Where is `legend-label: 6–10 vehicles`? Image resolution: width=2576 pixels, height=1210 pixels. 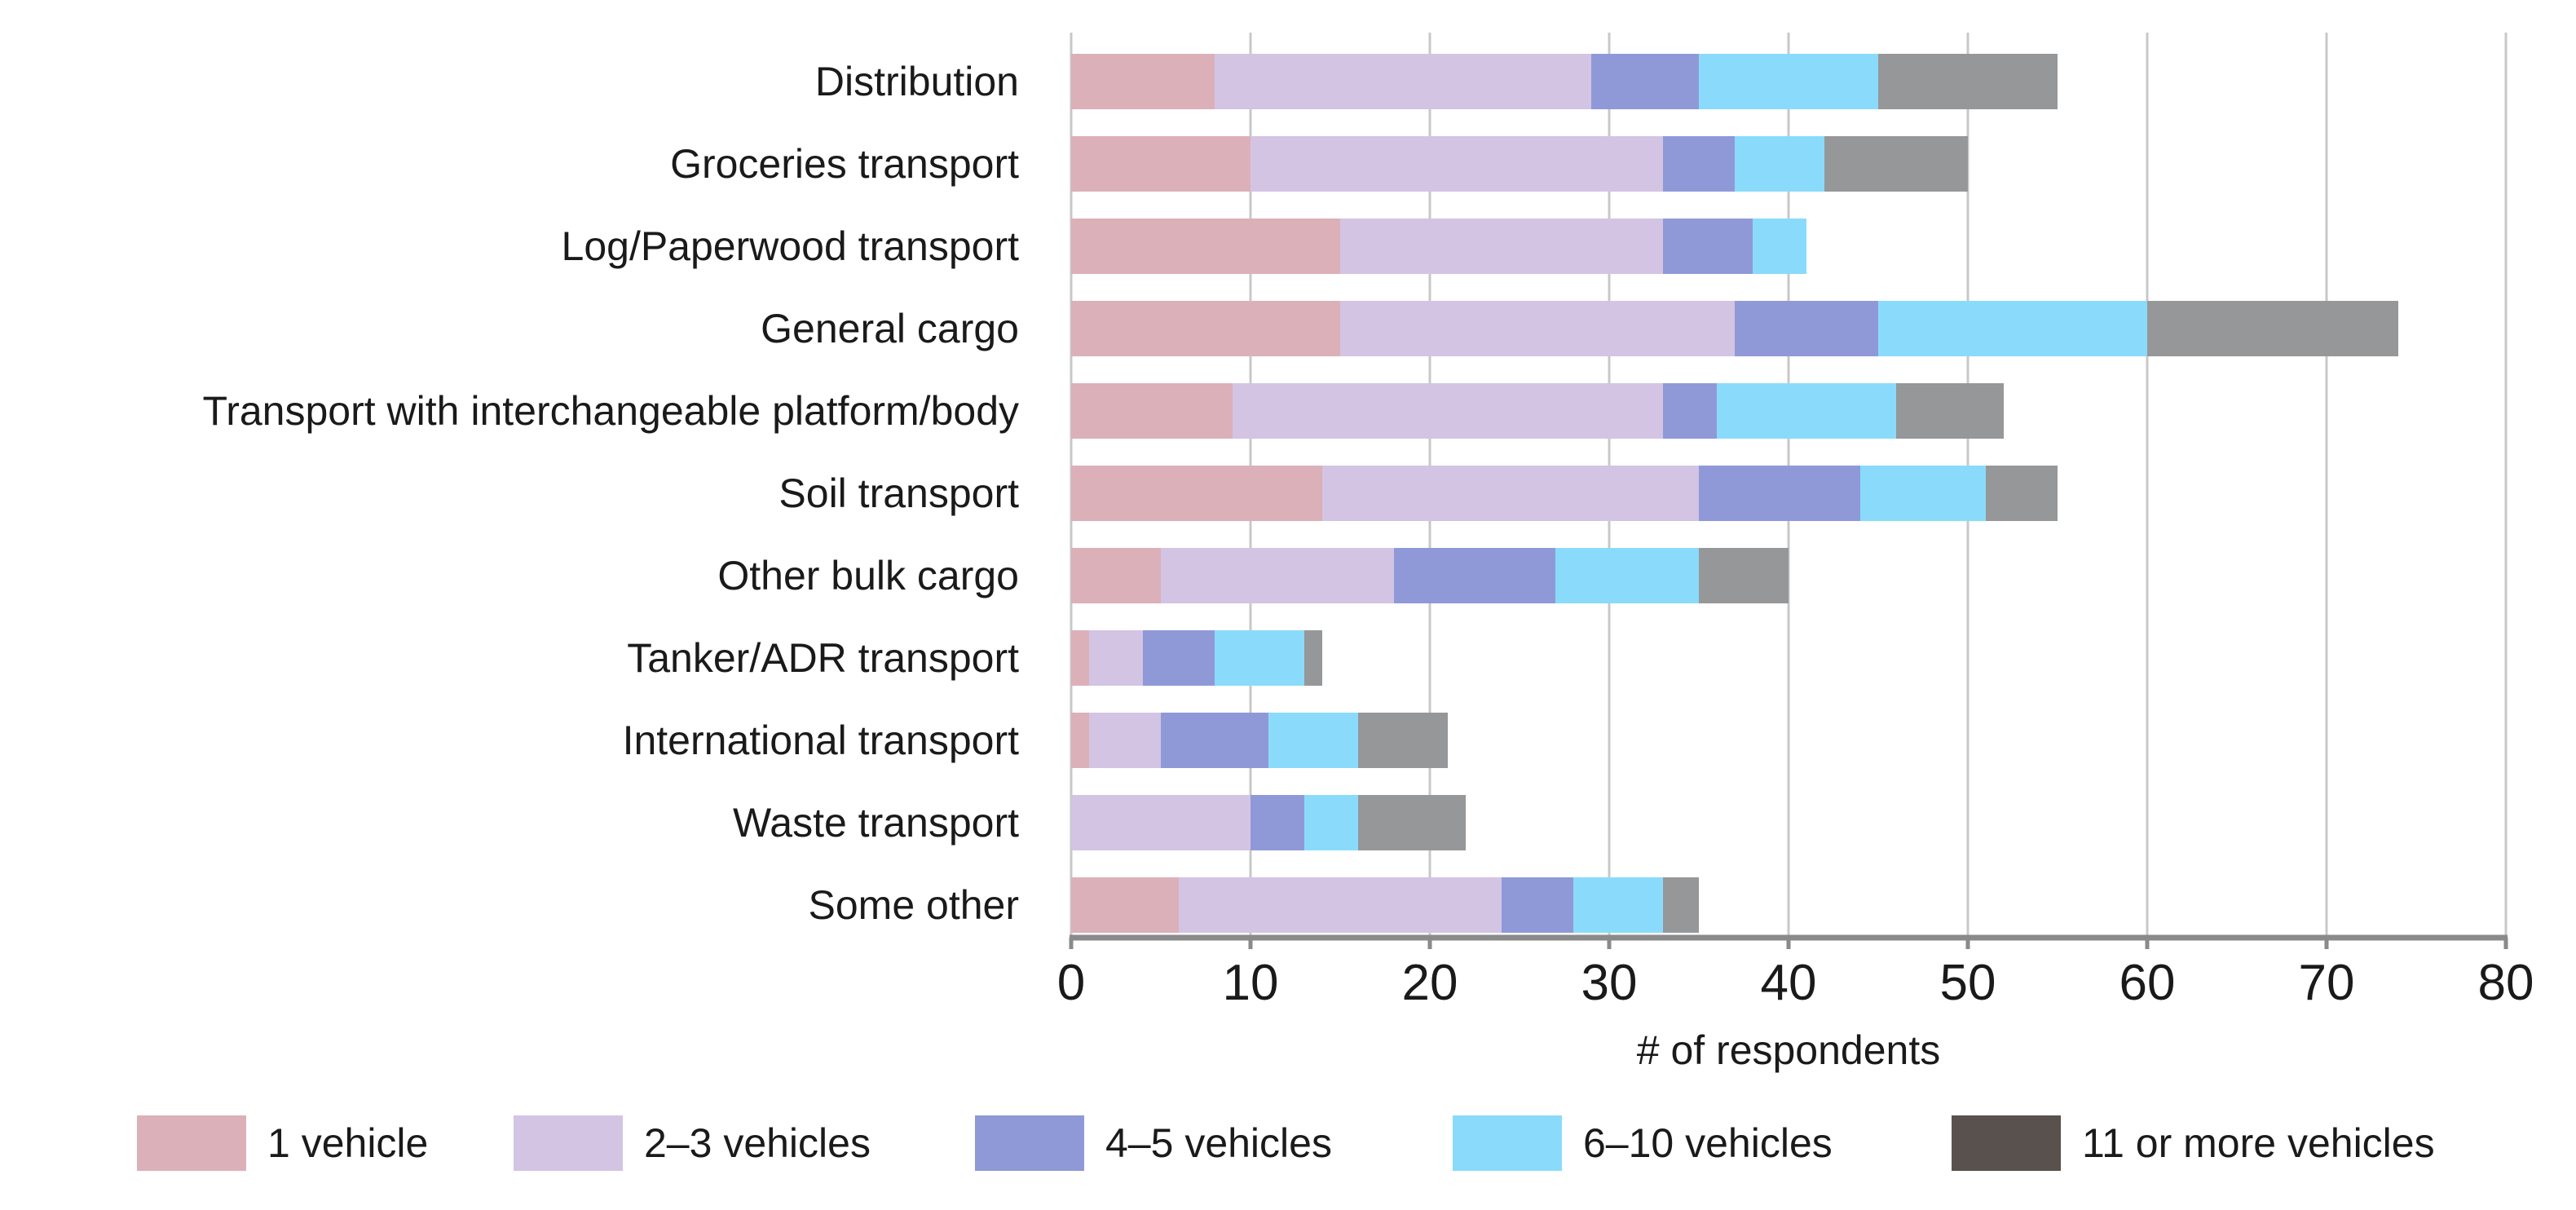
legend-label: 6–10 vehicles is located at coordinates (1708, 1143).